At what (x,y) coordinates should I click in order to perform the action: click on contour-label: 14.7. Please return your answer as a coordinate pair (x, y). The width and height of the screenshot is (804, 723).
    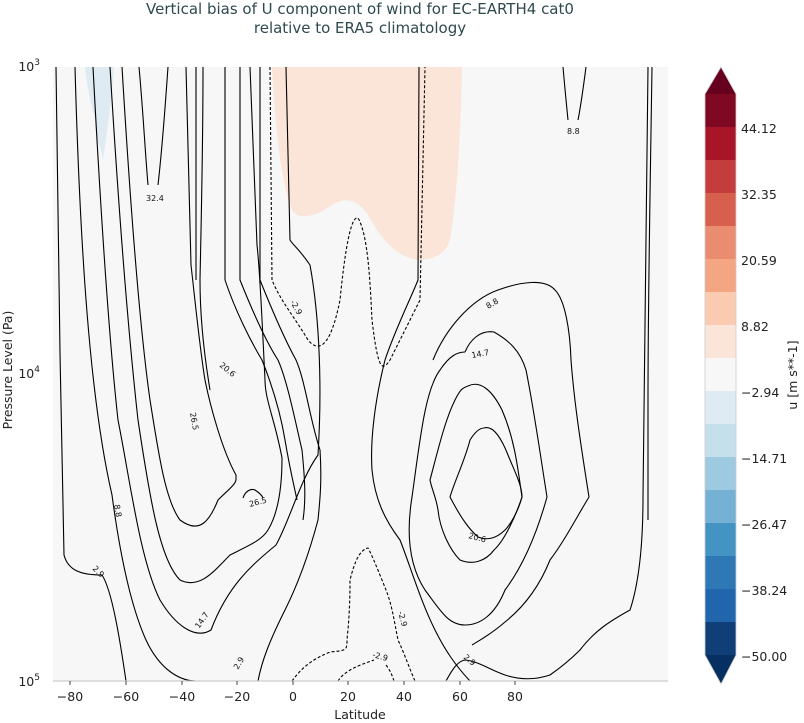
    Looking at the image, I should click on (480, 354).